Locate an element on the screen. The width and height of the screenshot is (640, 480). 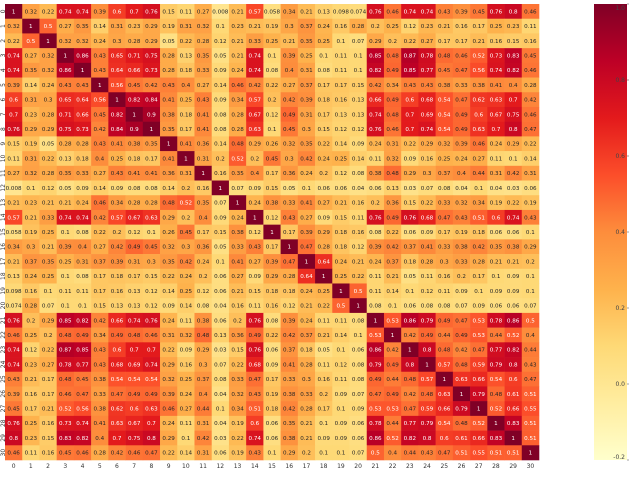
cell-value-label: 0.76 is located at coordinates (255, 321).